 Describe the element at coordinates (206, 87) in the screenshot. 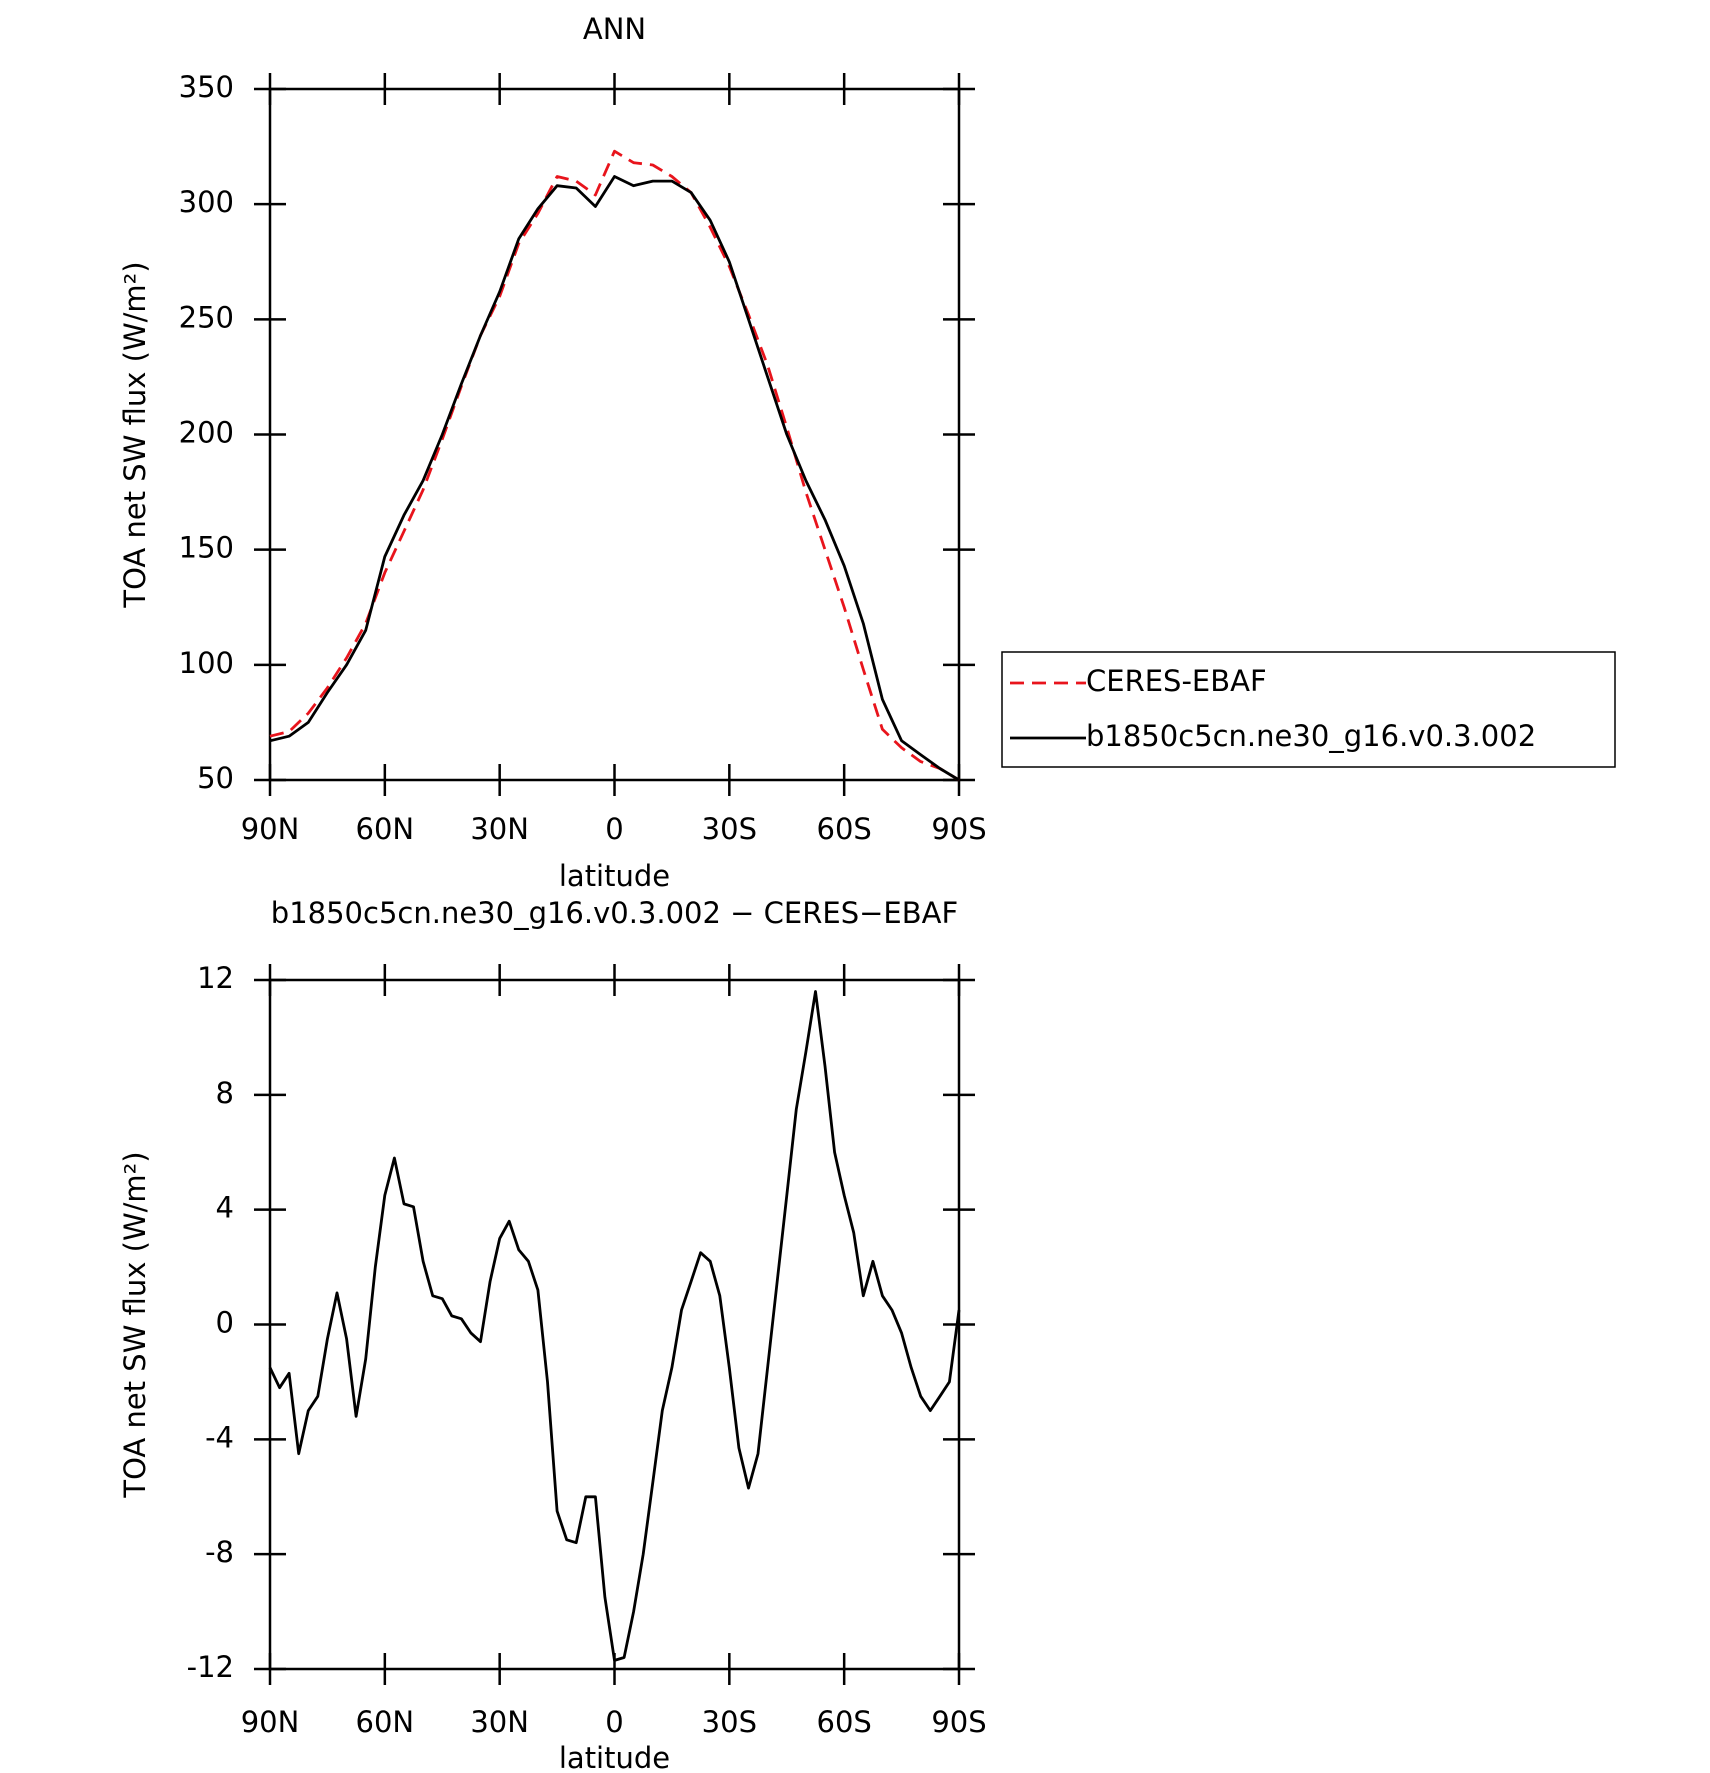

I see `y-tick-label: 350` at that location.